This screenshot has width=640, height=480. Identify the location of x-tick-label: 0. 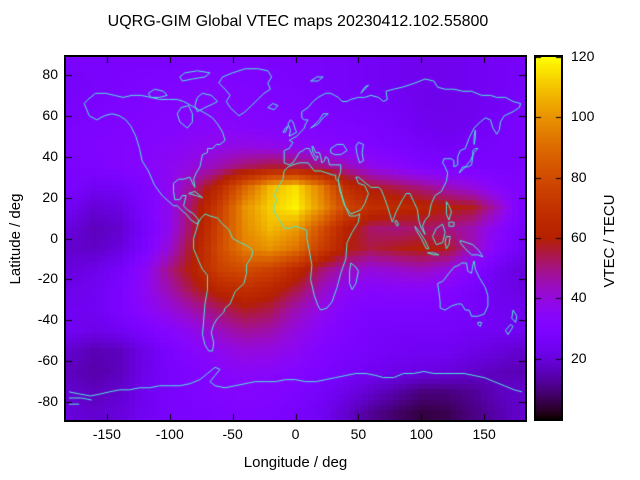
(295, 434).